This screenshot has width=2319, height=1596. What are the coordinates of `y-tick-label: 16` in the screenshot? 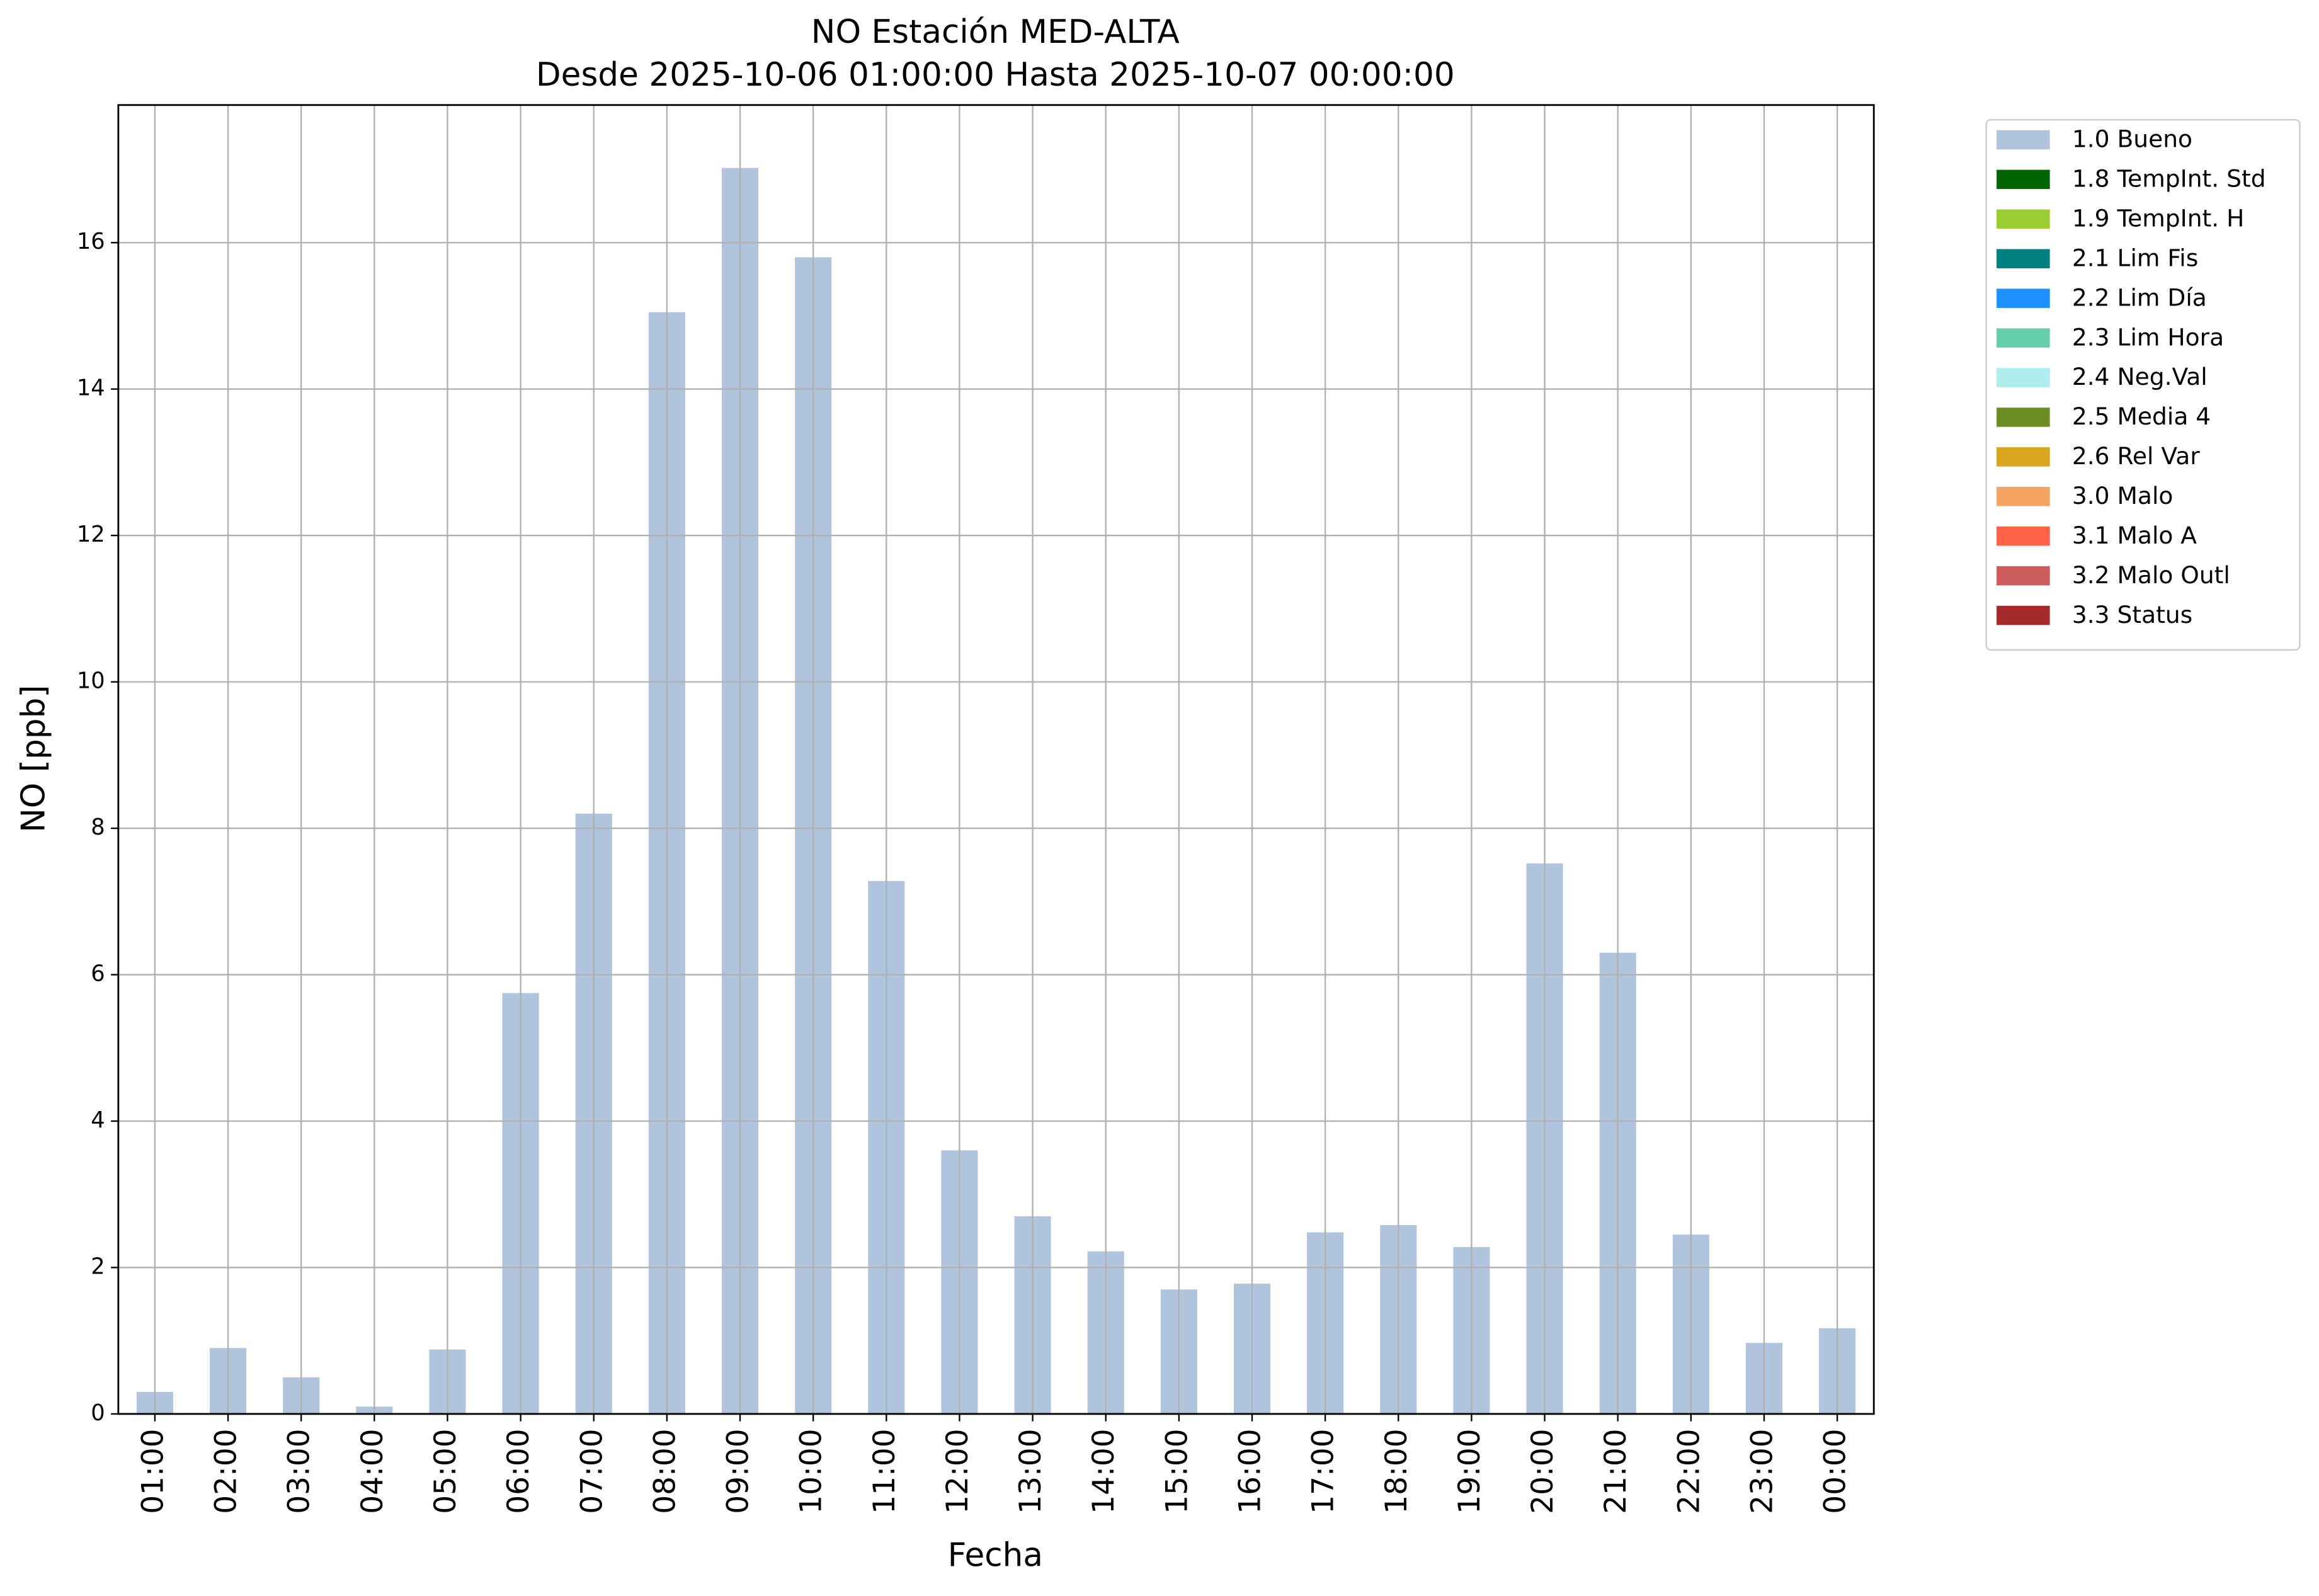 It's located at (91, 241).